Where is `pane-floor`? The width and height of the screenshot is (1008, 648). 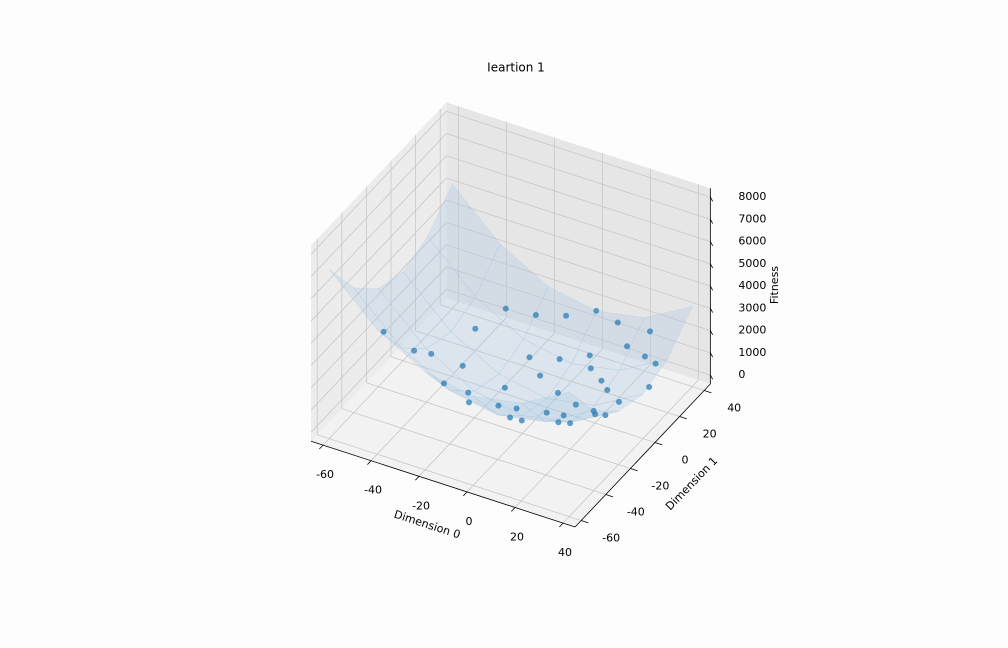
pane-floor is located at coordinates (511, 412).